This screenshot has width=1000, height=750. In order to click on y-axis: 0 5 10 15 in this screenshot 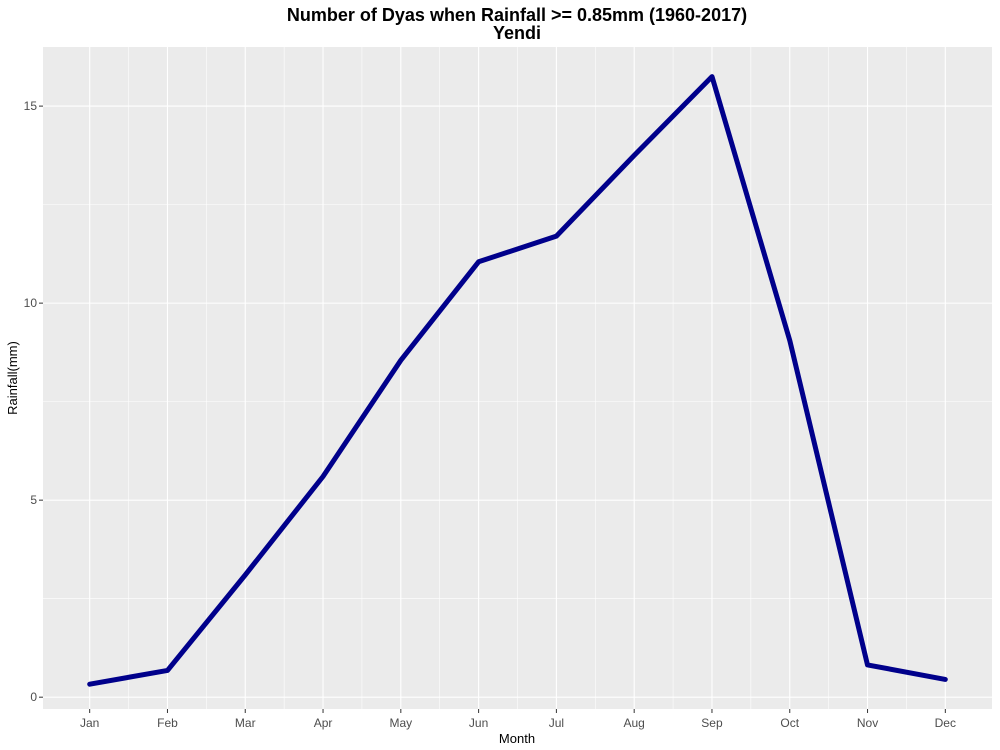, I will do `click(33, 401)`.